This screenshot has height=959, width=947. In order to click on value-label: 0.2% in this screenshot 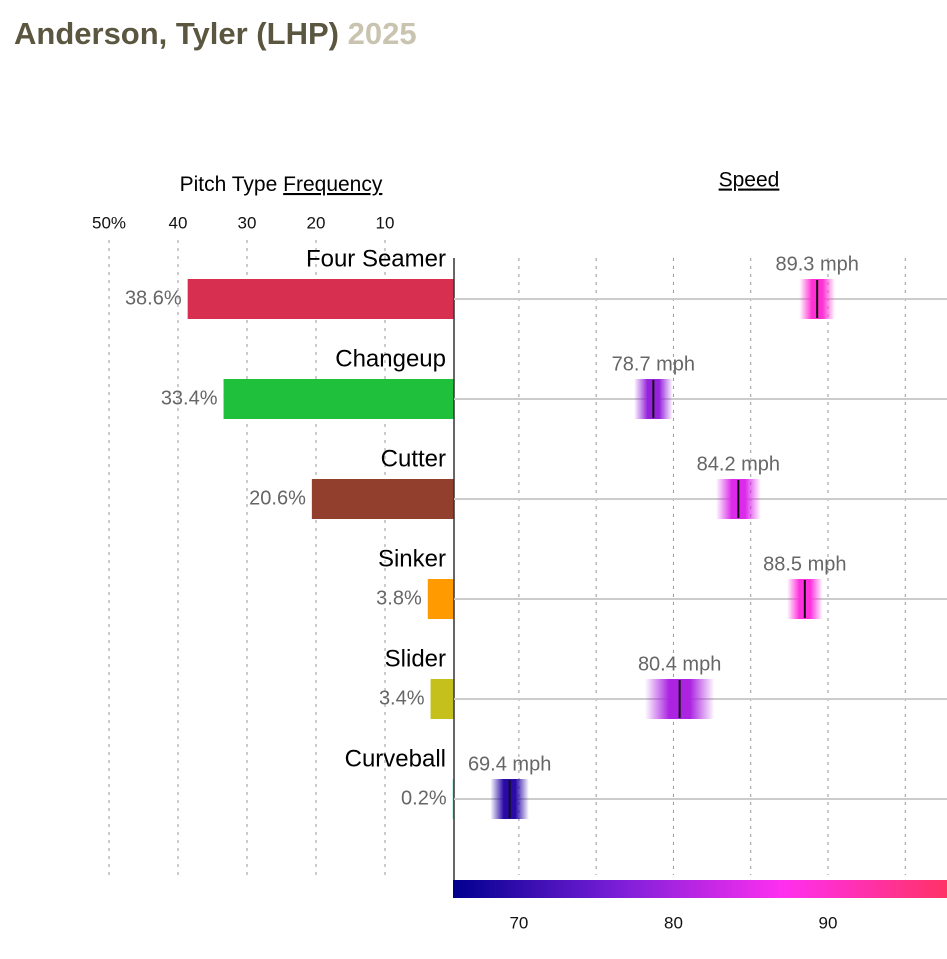, I will do `click(424, 798)`.